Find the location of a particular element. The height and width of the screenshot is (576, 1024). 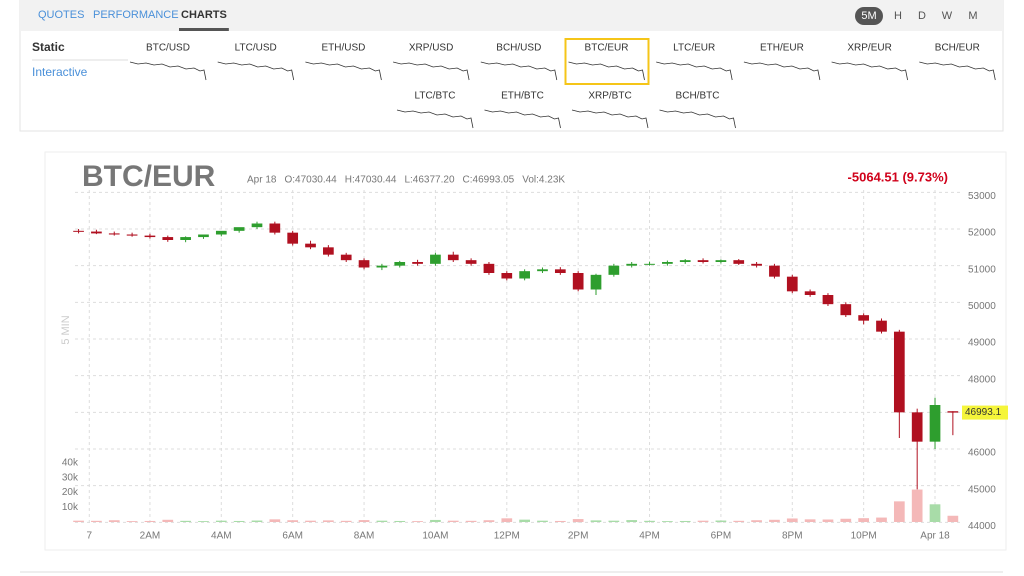

interval-button: 5M is located at coordinates (868, 16).